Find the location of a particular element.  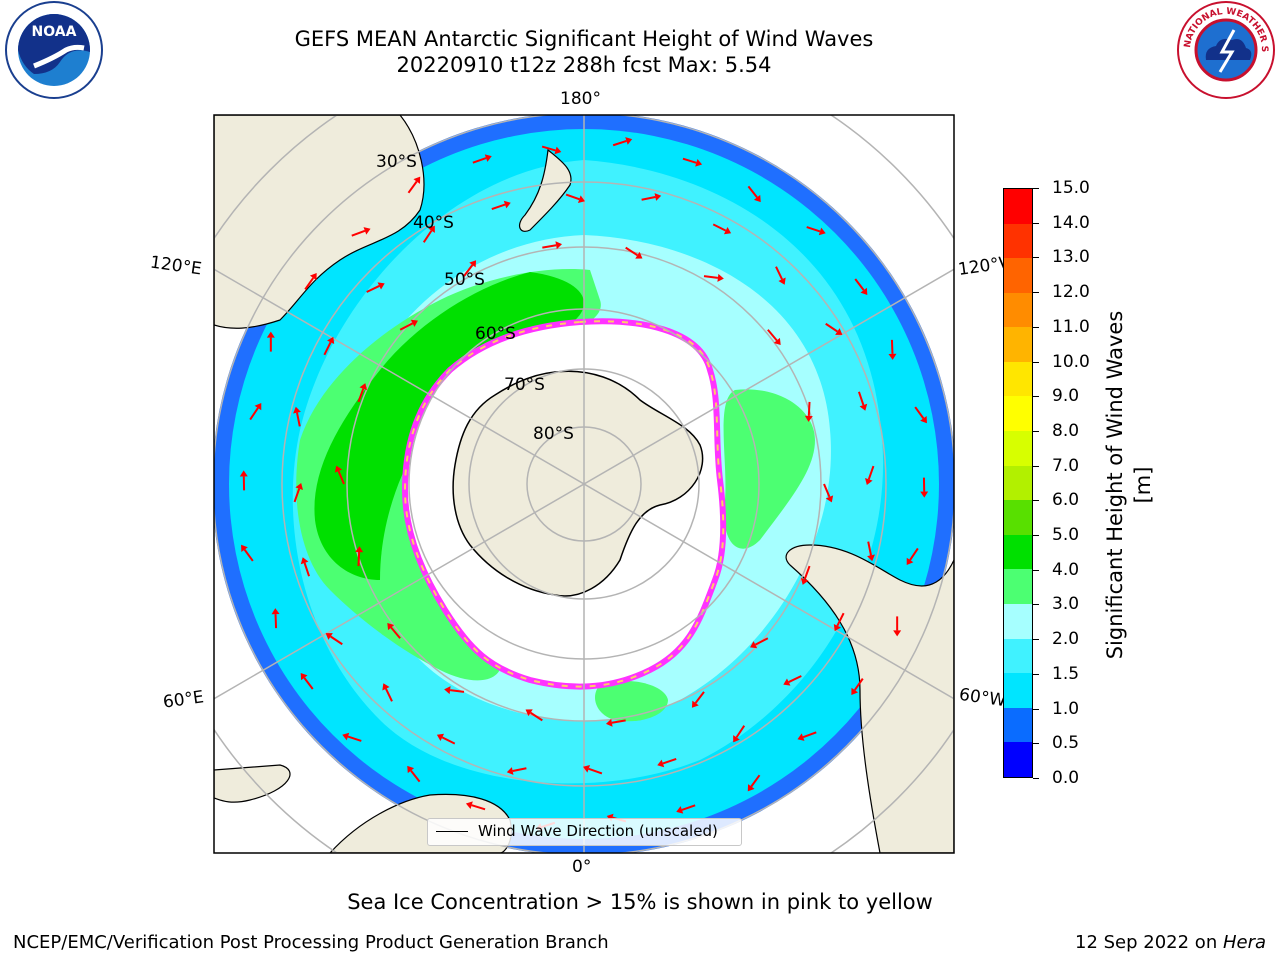

colorbar-tick-label: 5.0 is located at coordinates (1066, 535).